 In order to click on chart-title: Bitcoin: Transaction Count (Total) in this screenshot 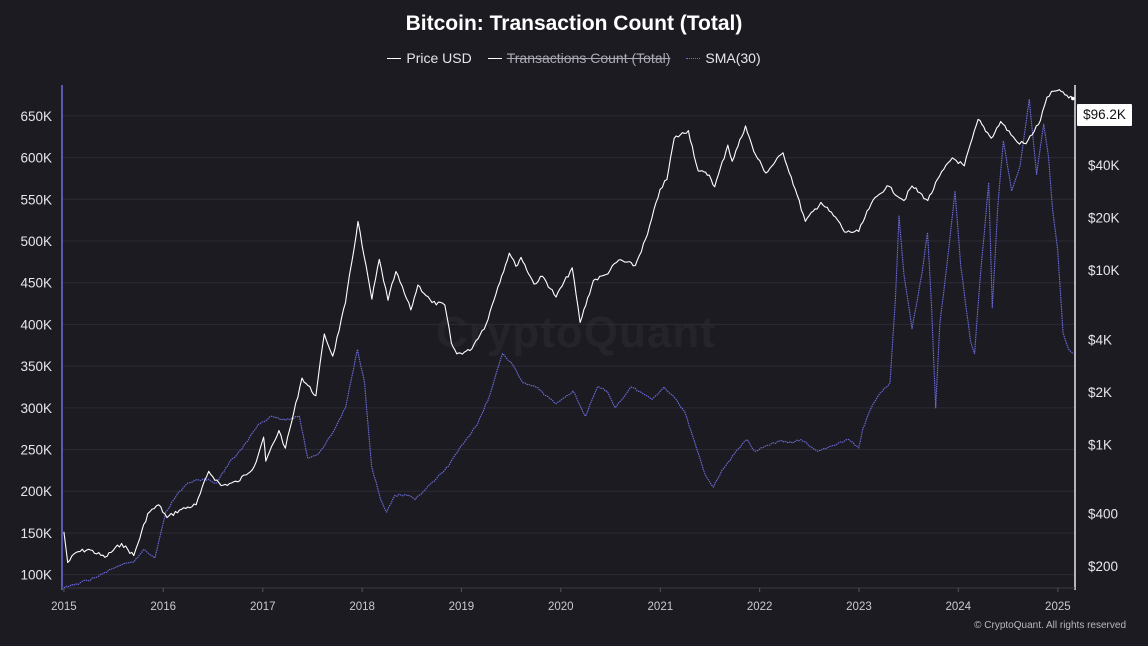, I will do `click(574, 23)`.